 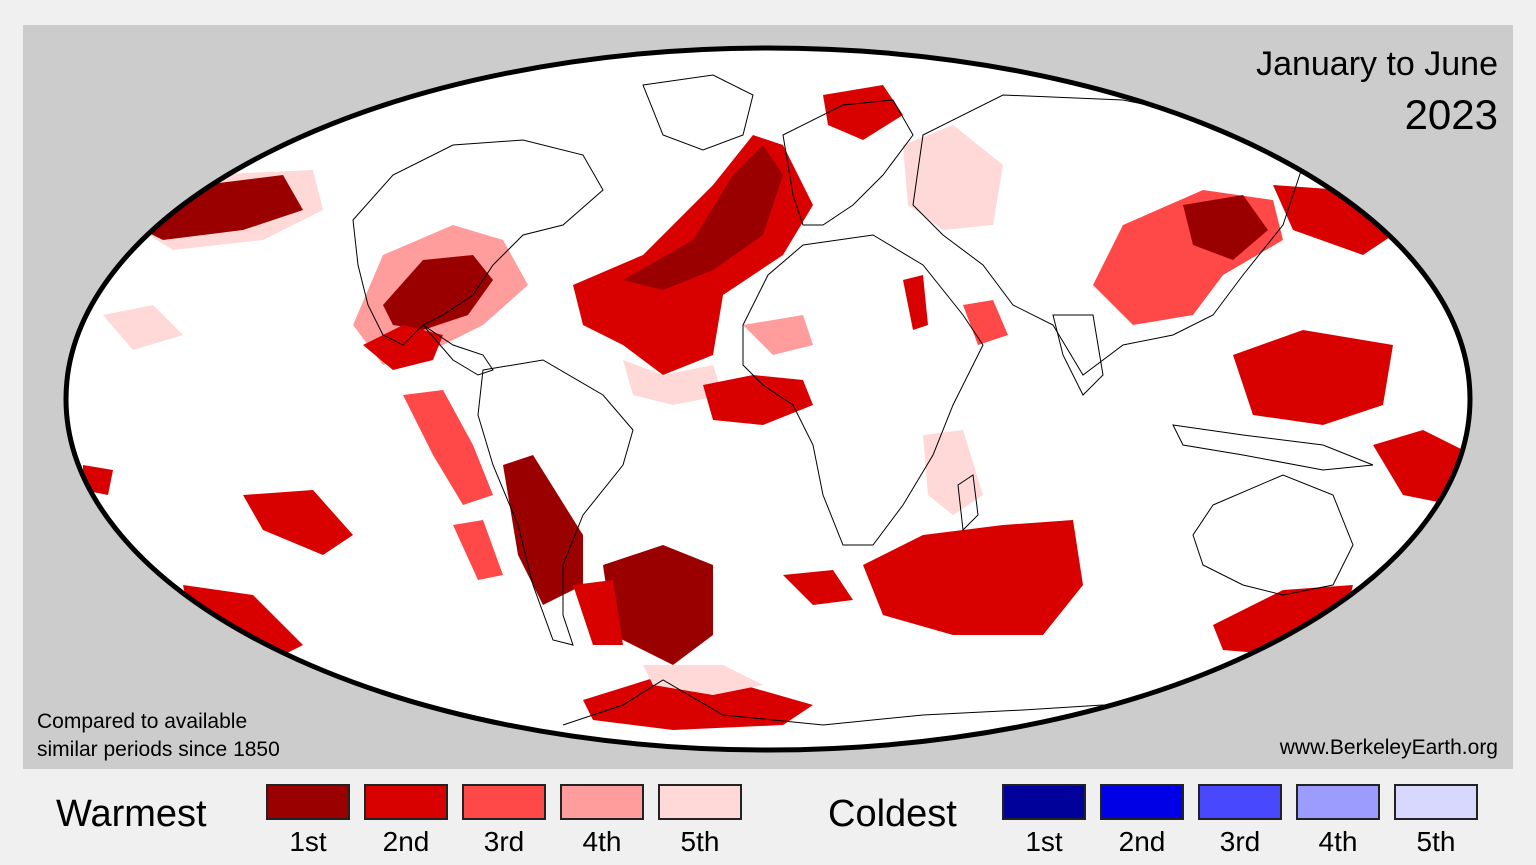 I want to click on warm-region-arabian-sea, so click(x=985, y=322).